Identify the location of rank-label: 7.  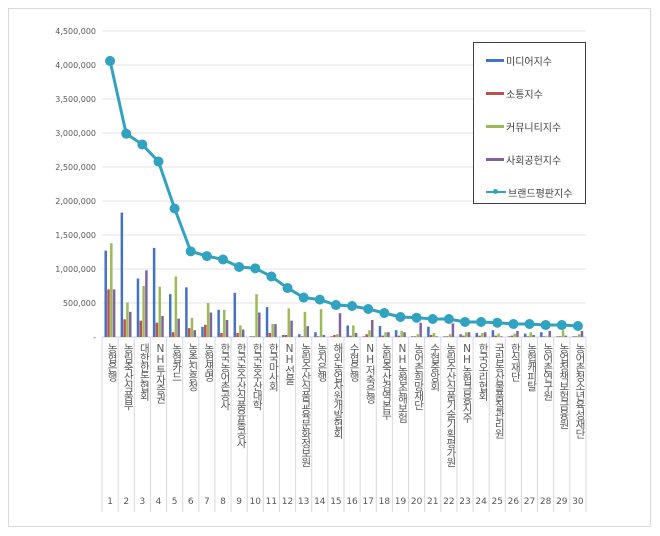
(206, 502).